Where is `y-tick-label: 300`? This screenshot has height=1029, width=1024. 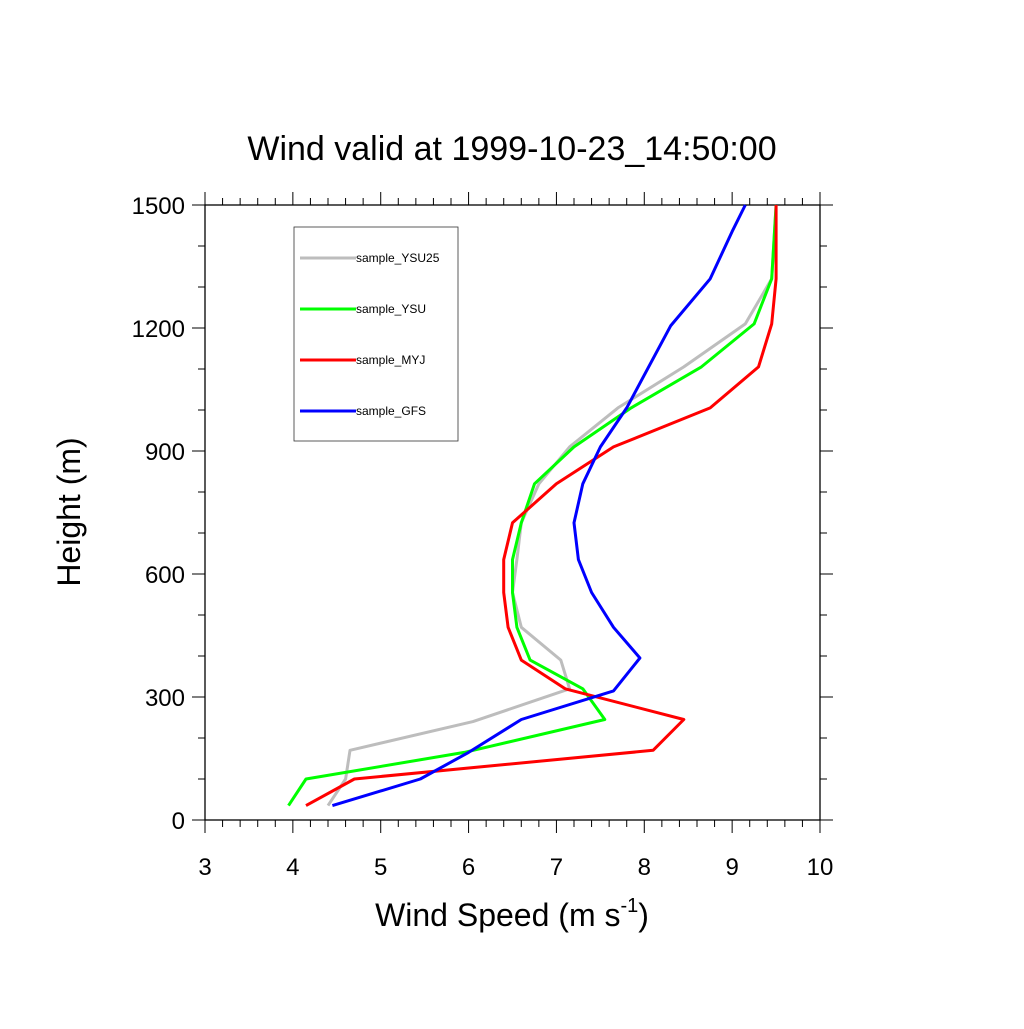 y-tick-label: 300 is located at coordinates (165, 698).